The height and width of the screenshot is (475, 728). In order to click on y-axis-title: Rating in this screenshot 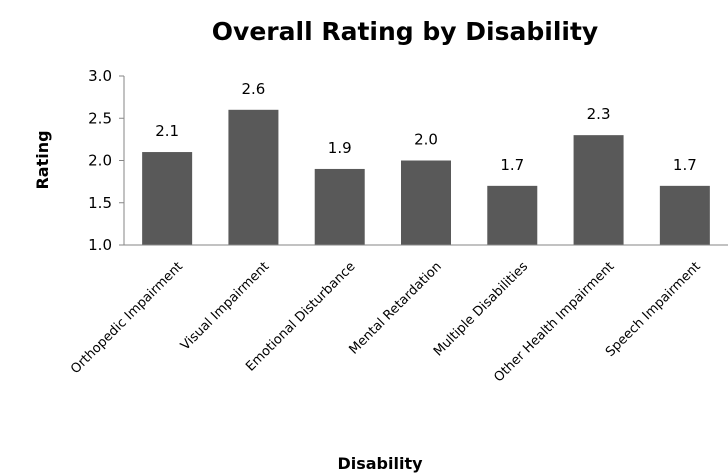, I will do `click(42, 159)`.